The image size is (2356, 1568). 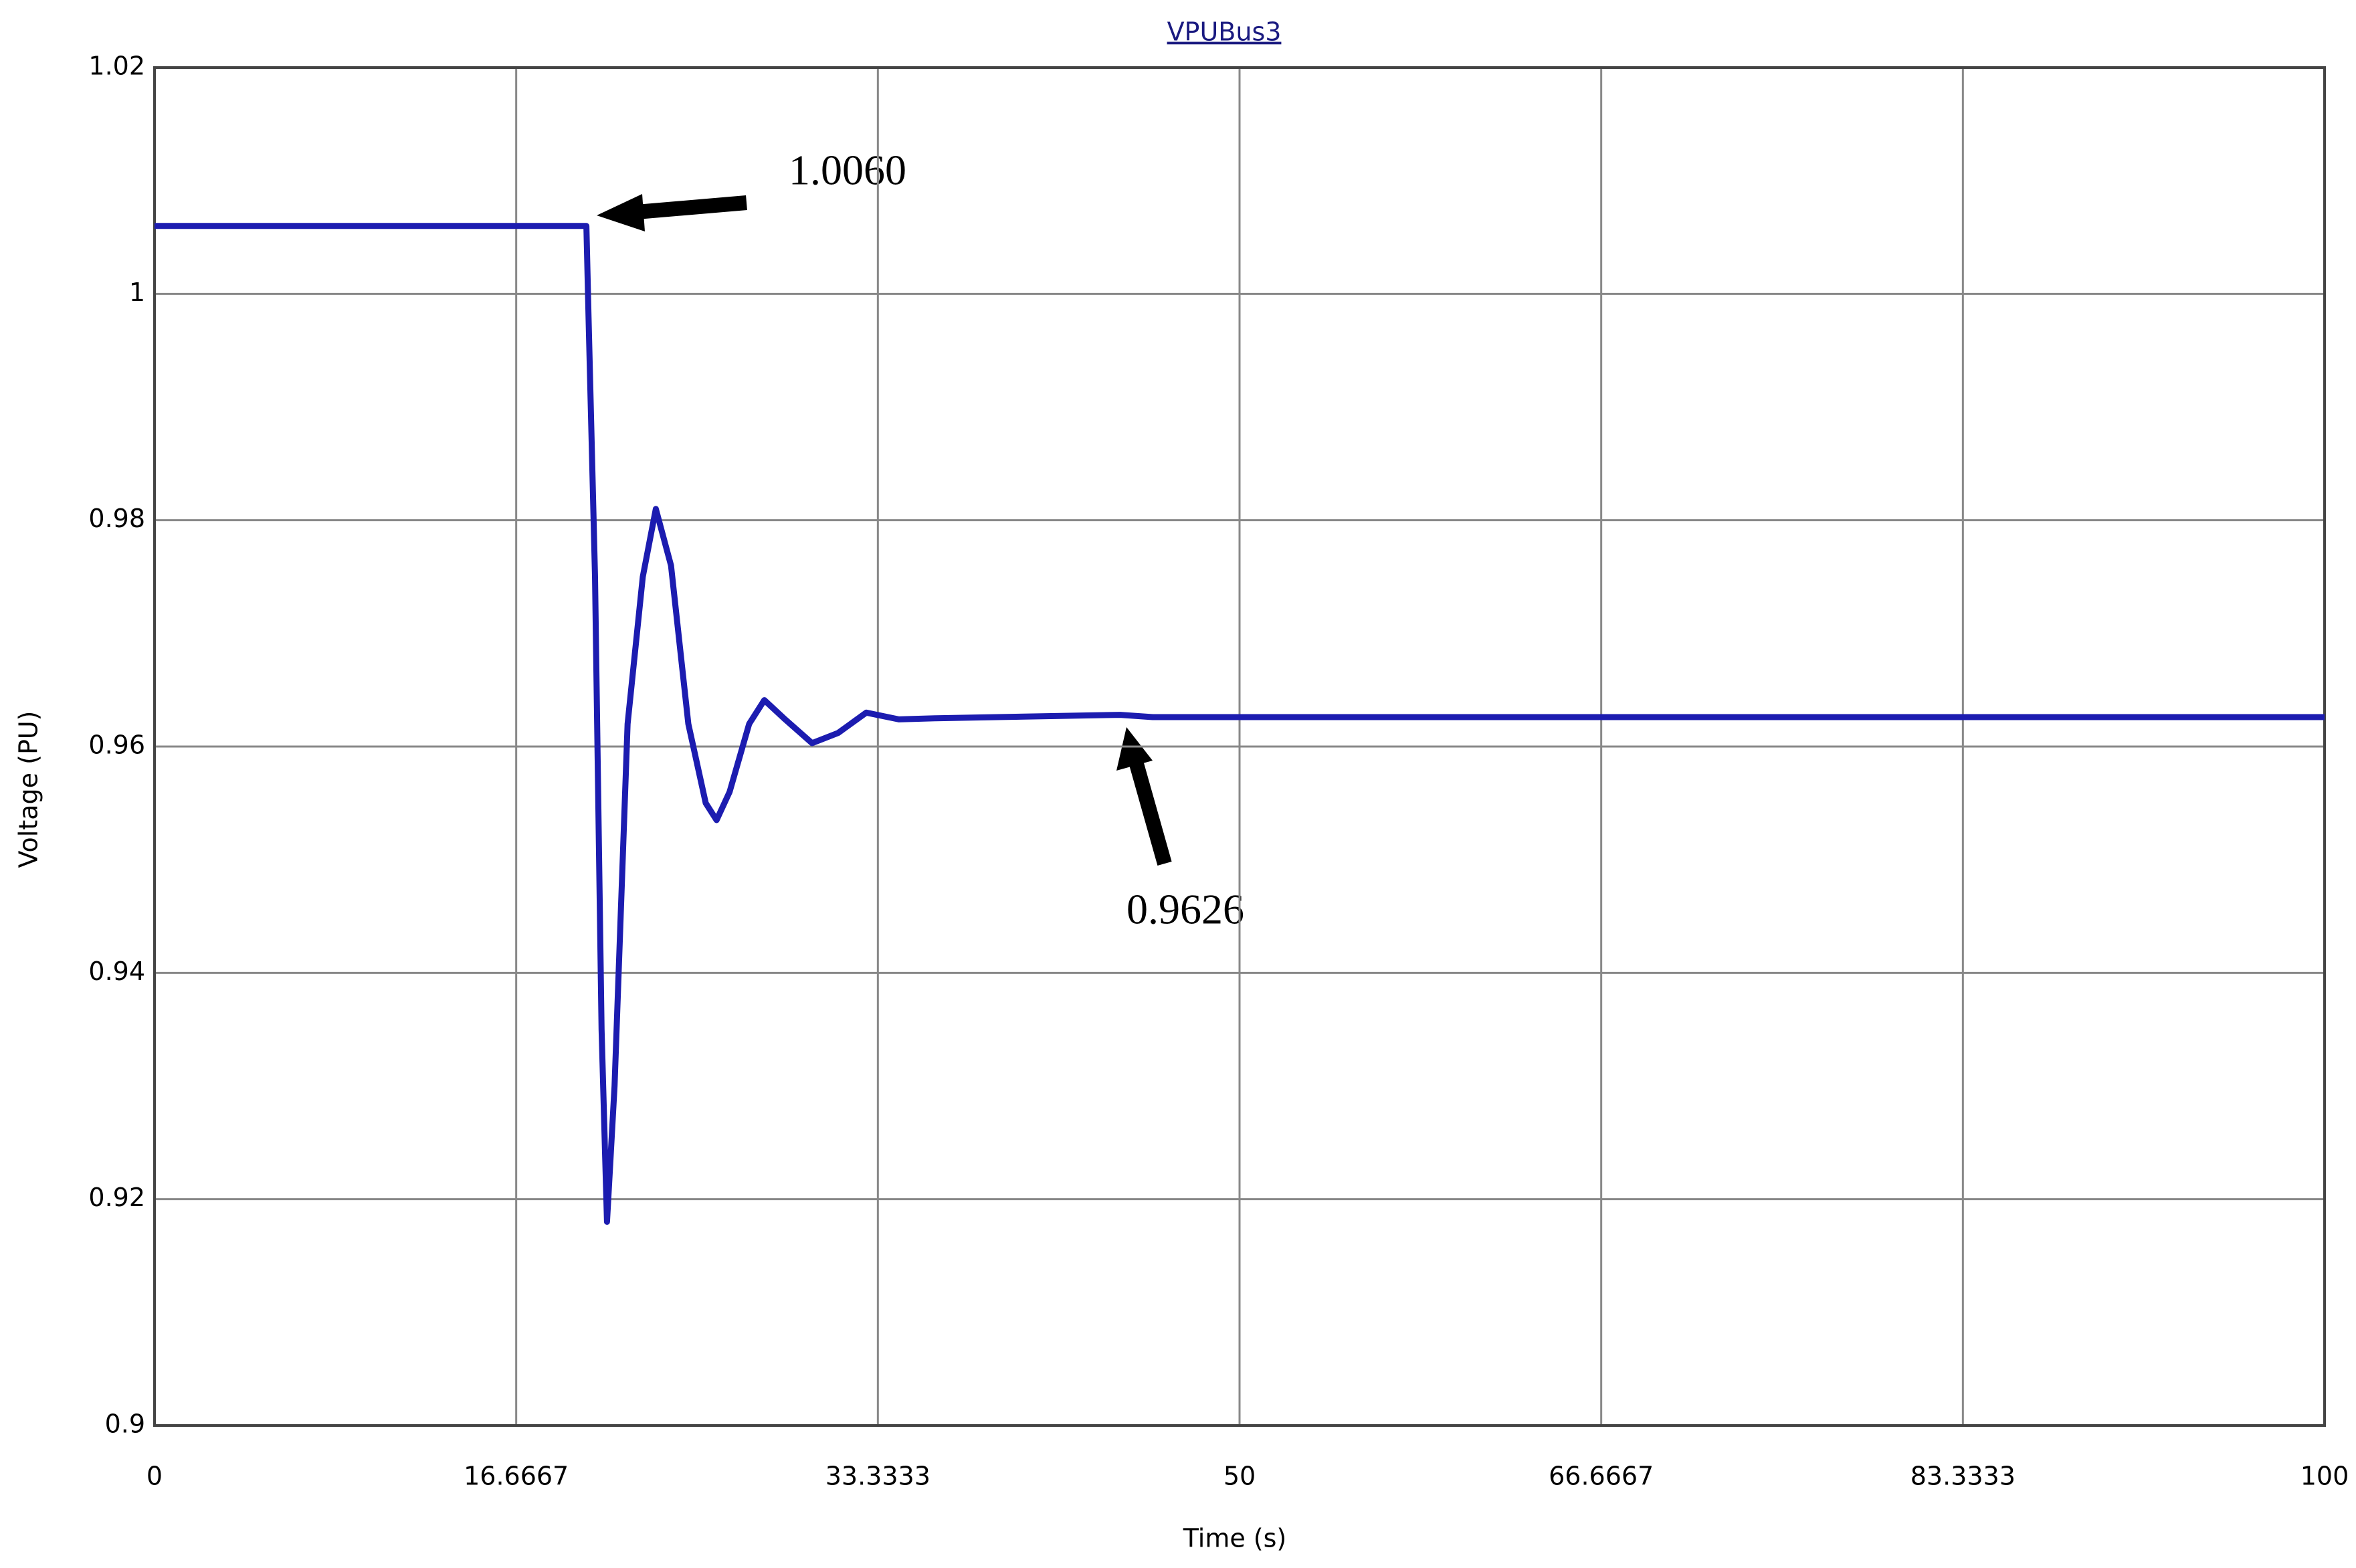 I want to click on x-tick-label: 33.3333, so click(x=877, y=1476).